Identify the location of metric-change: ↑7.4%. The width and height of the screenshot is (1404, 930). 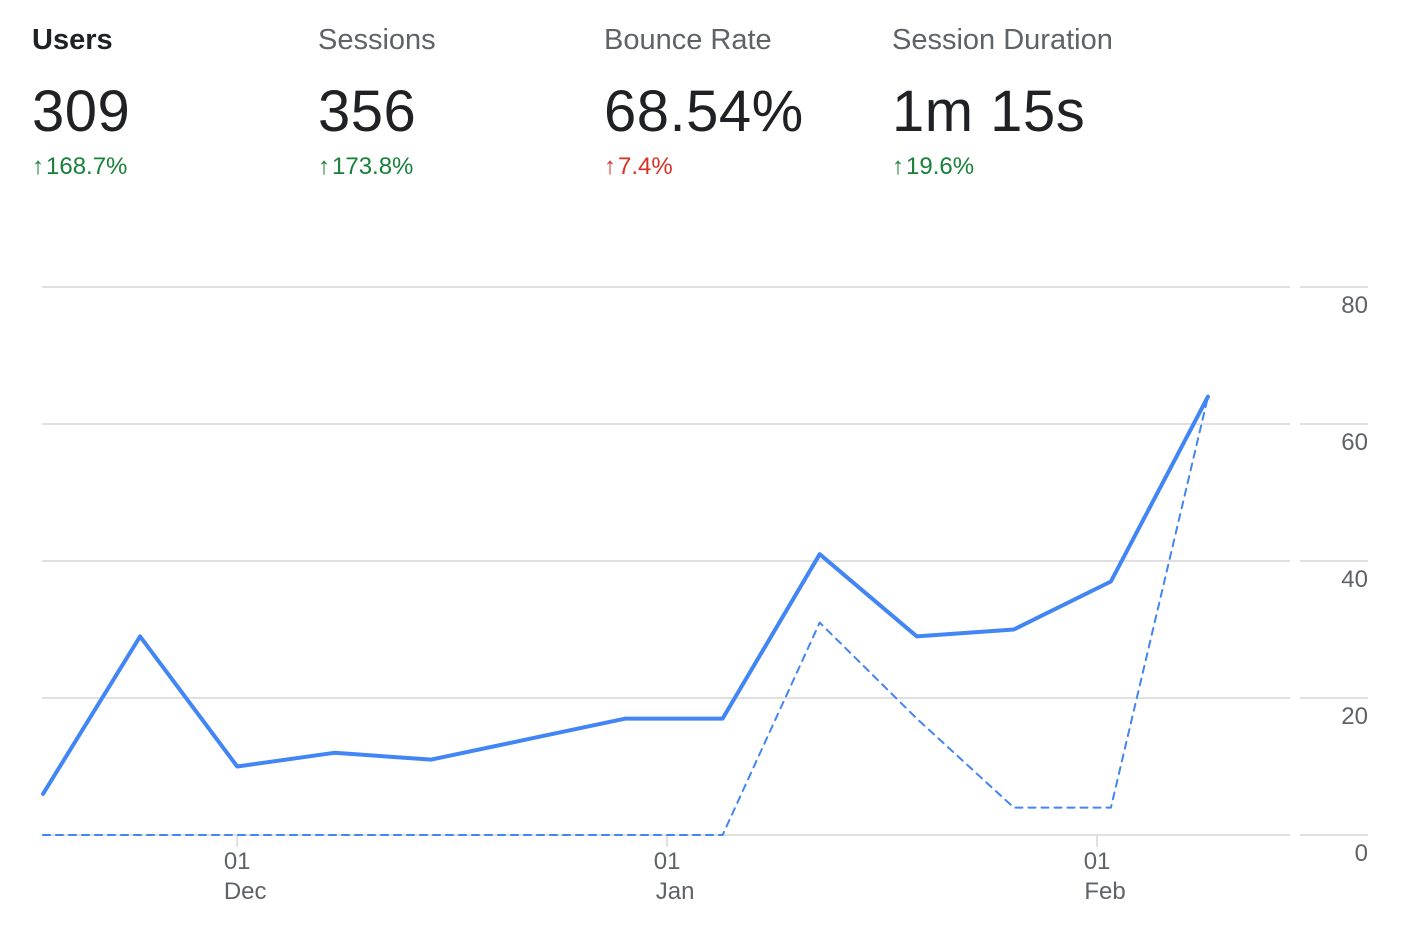
(638, 167).